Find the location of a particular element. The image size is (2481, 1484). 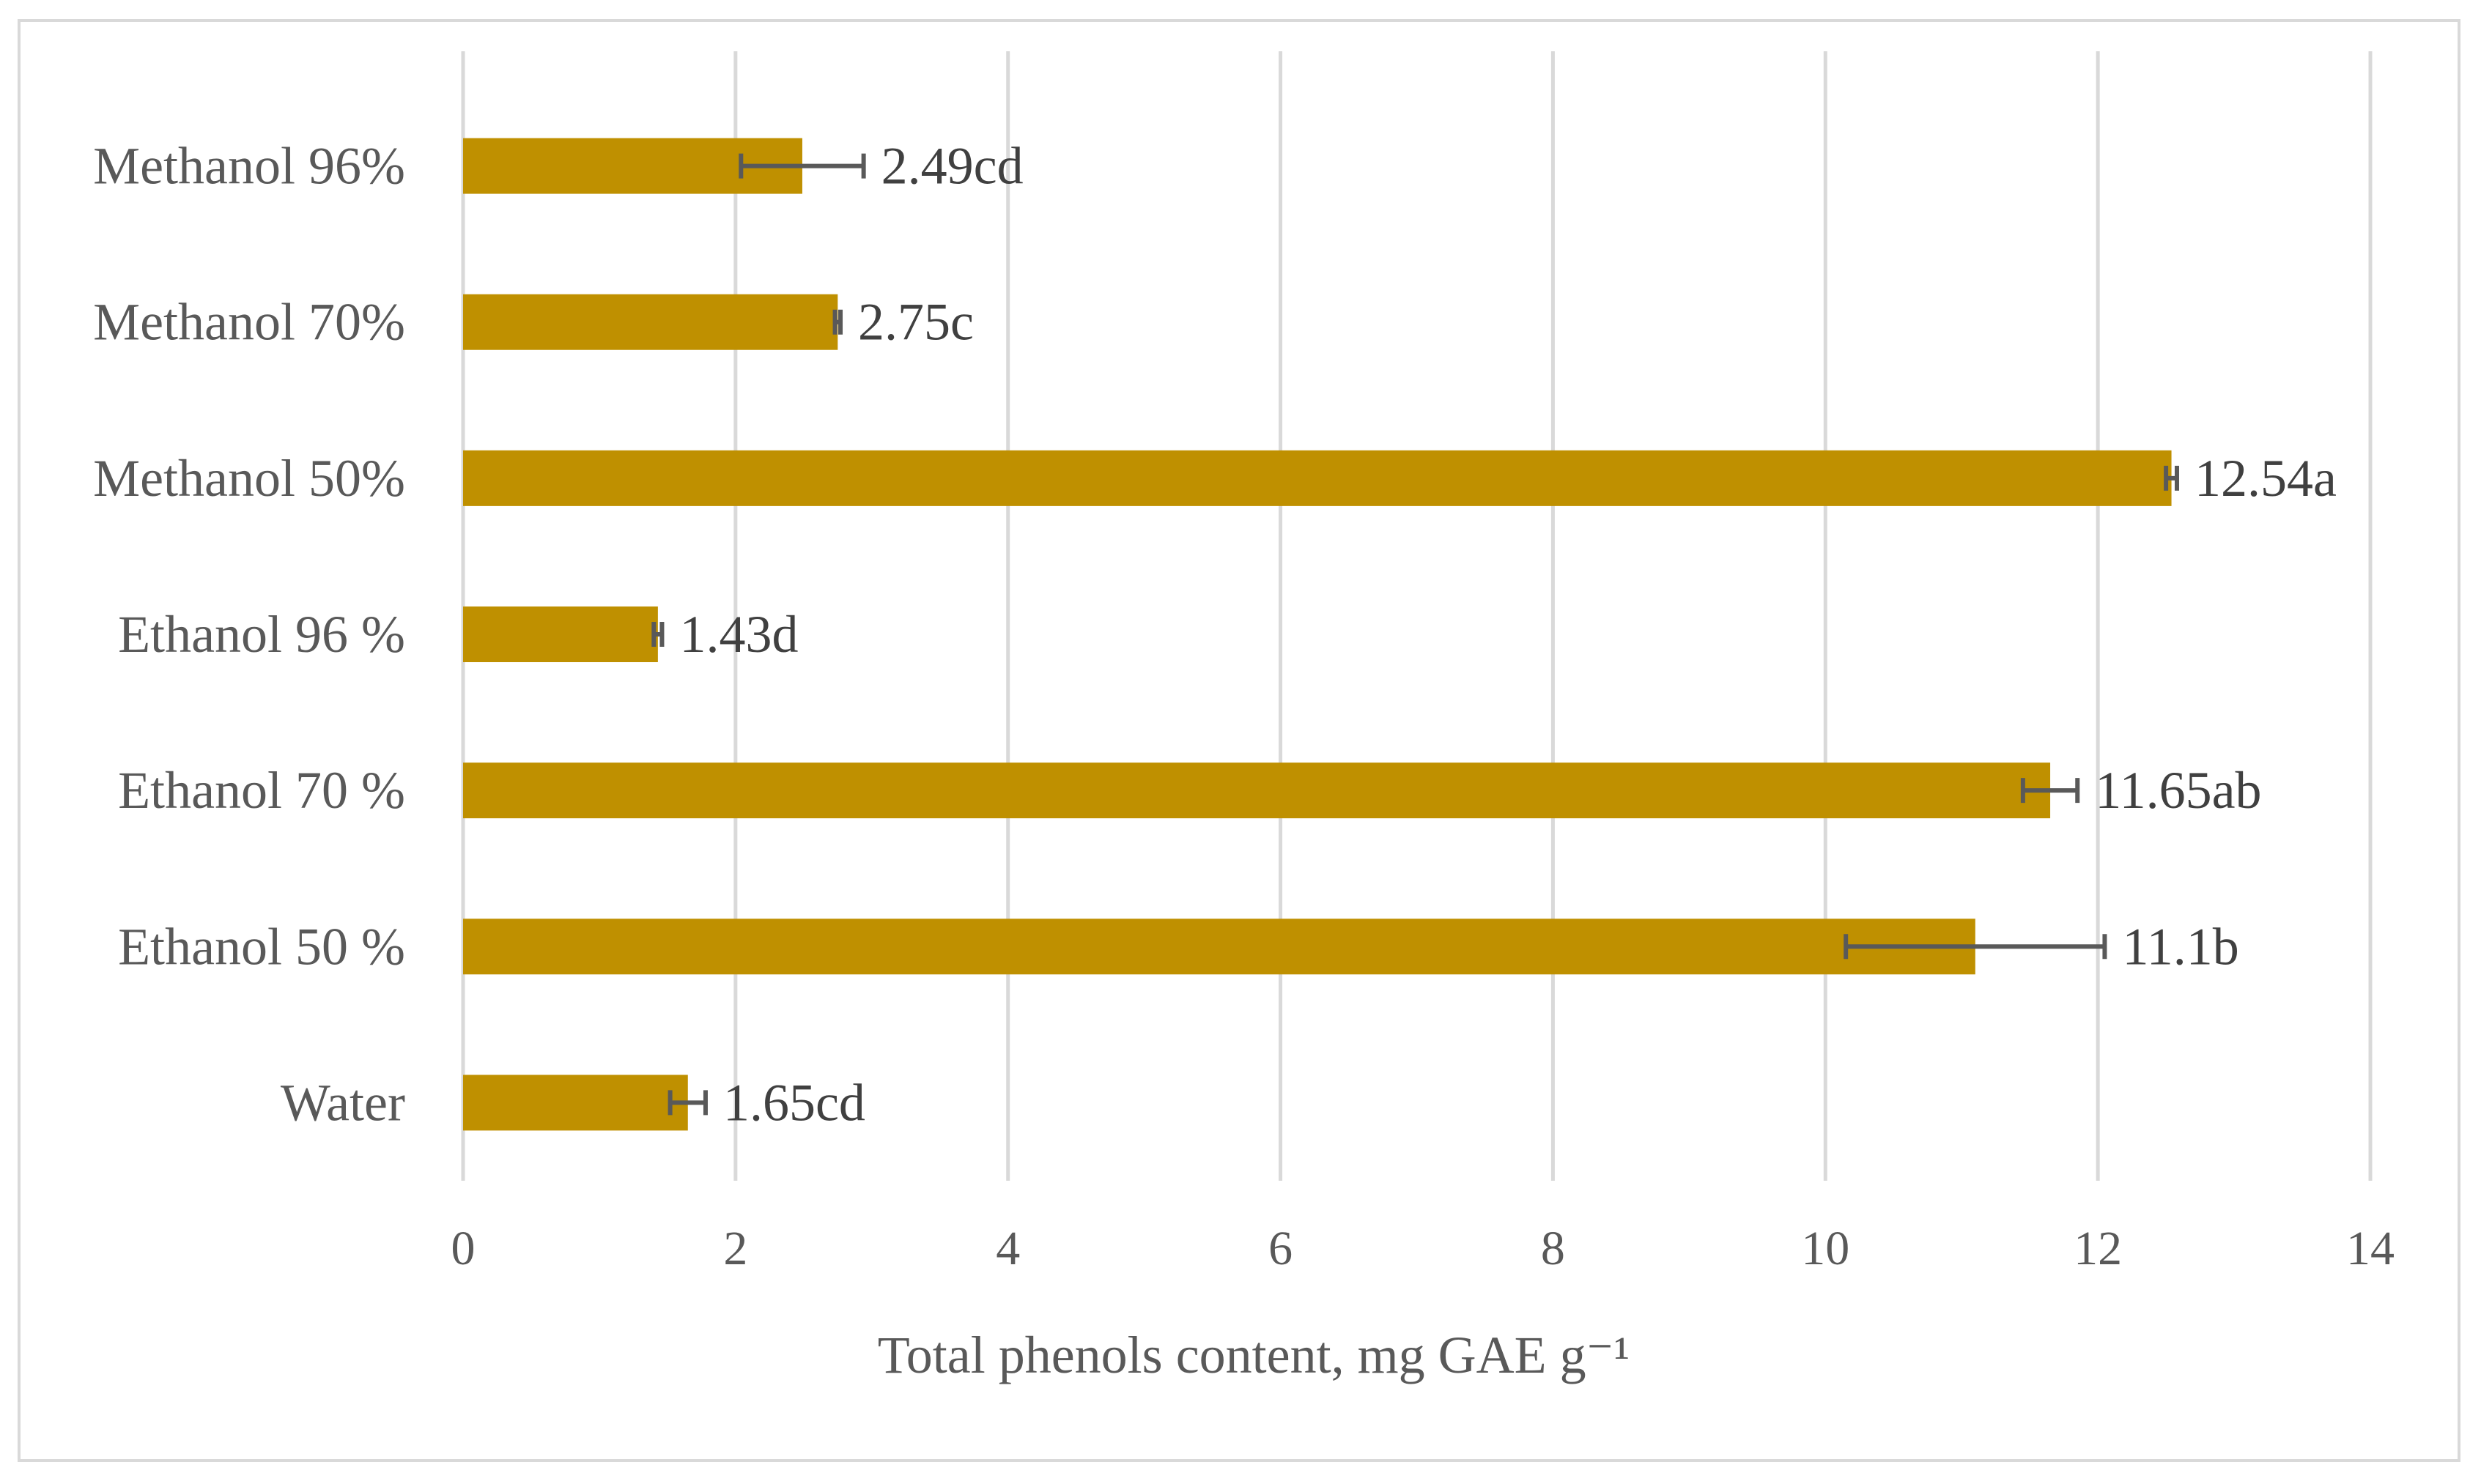

category-label: Ethanol 96 % is located at coordinates (261, 634).